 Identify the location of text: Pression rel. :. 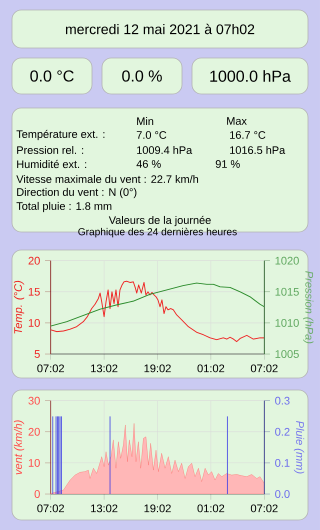
(50, 150).